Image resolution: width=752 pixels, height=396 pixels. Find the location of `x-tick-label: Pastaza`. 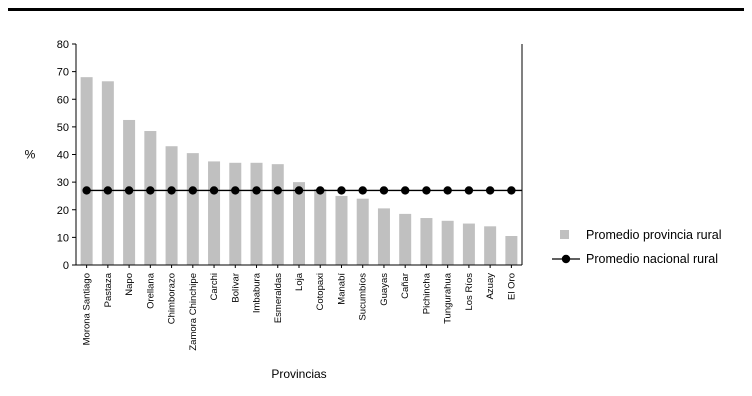

x-tick-label: Pastaza is located at coordinates (108, 289).